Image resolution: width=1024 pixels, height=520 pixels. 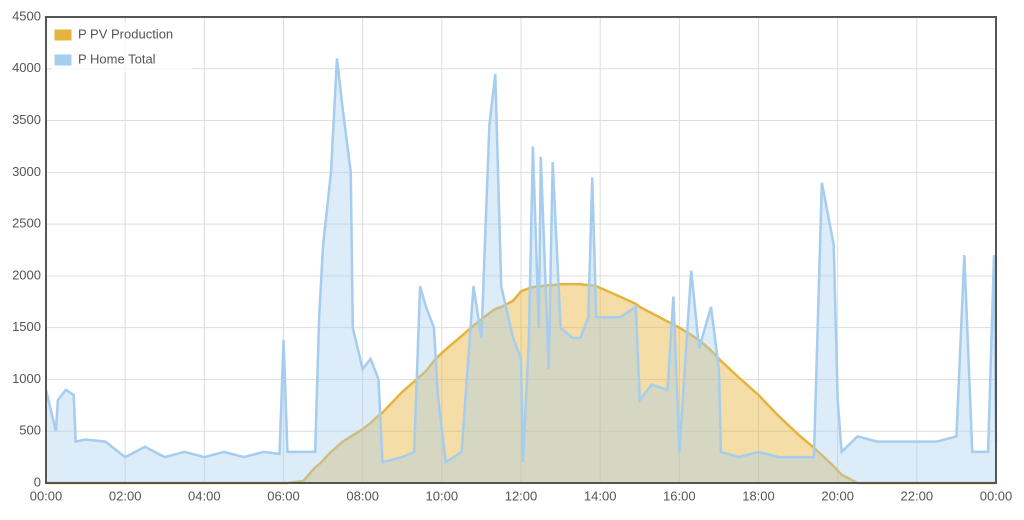 I want to click on x-tick-label: 16:00, so click(x=679, y=495).